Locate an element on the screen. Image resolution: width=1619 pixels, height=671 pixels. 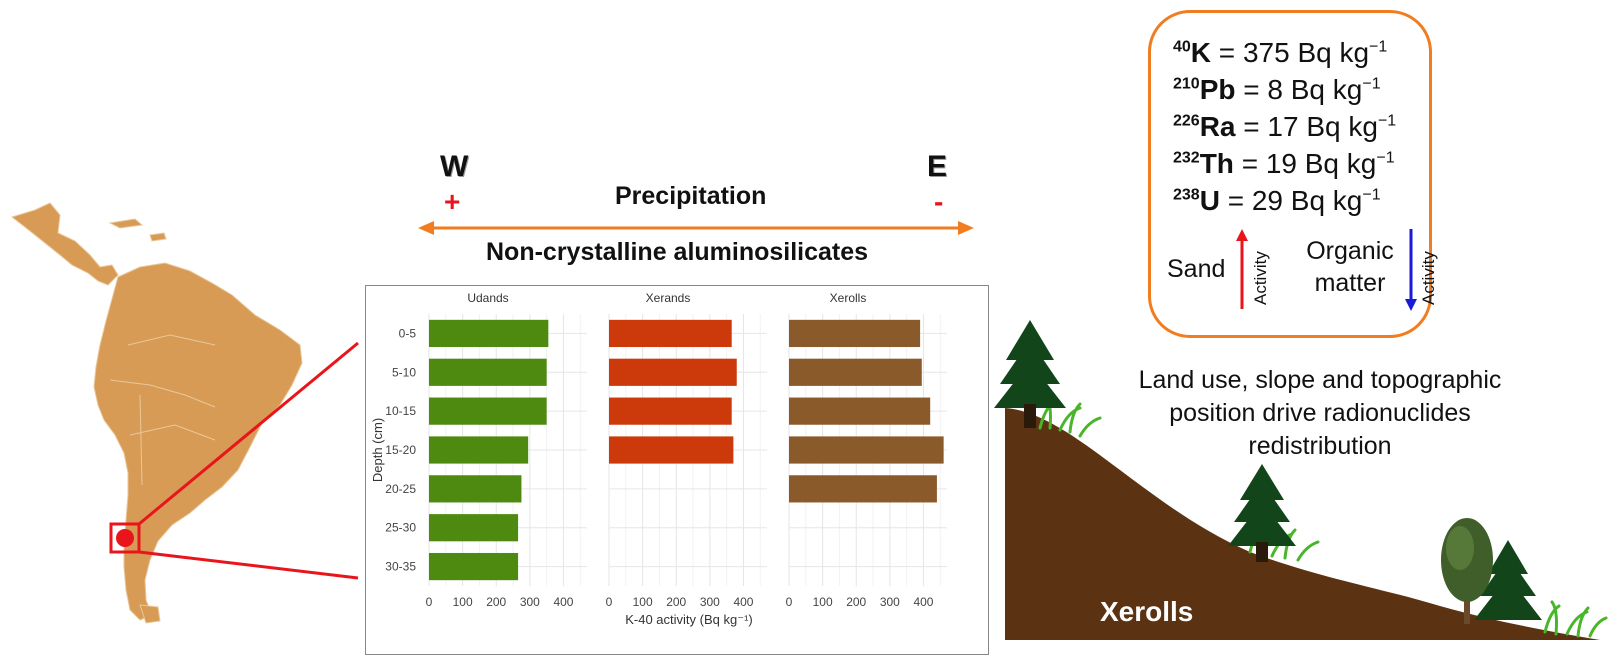
isotope-number: 40 is located at coordinates (1182, 47).